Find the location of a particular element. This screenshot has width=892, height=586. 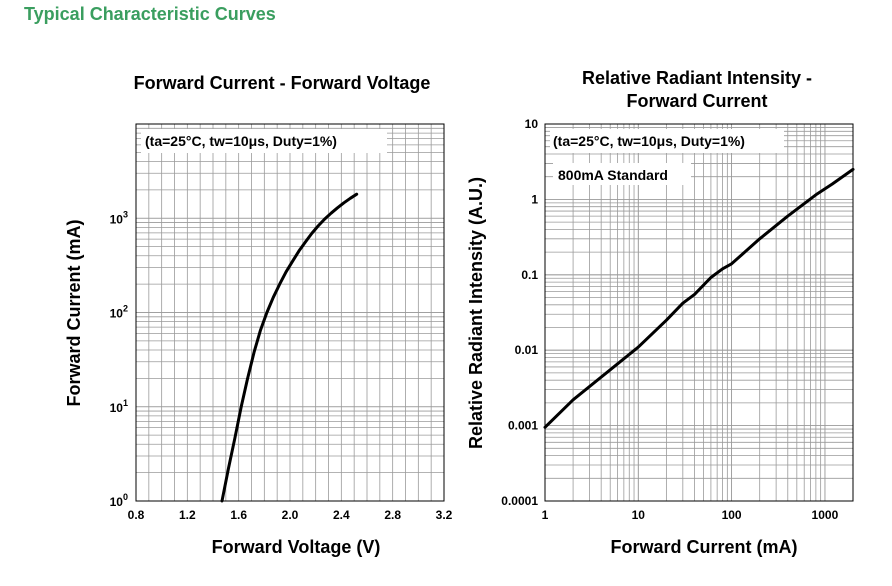

chart2-annotation2-bg is located at coordinates (622, 174).